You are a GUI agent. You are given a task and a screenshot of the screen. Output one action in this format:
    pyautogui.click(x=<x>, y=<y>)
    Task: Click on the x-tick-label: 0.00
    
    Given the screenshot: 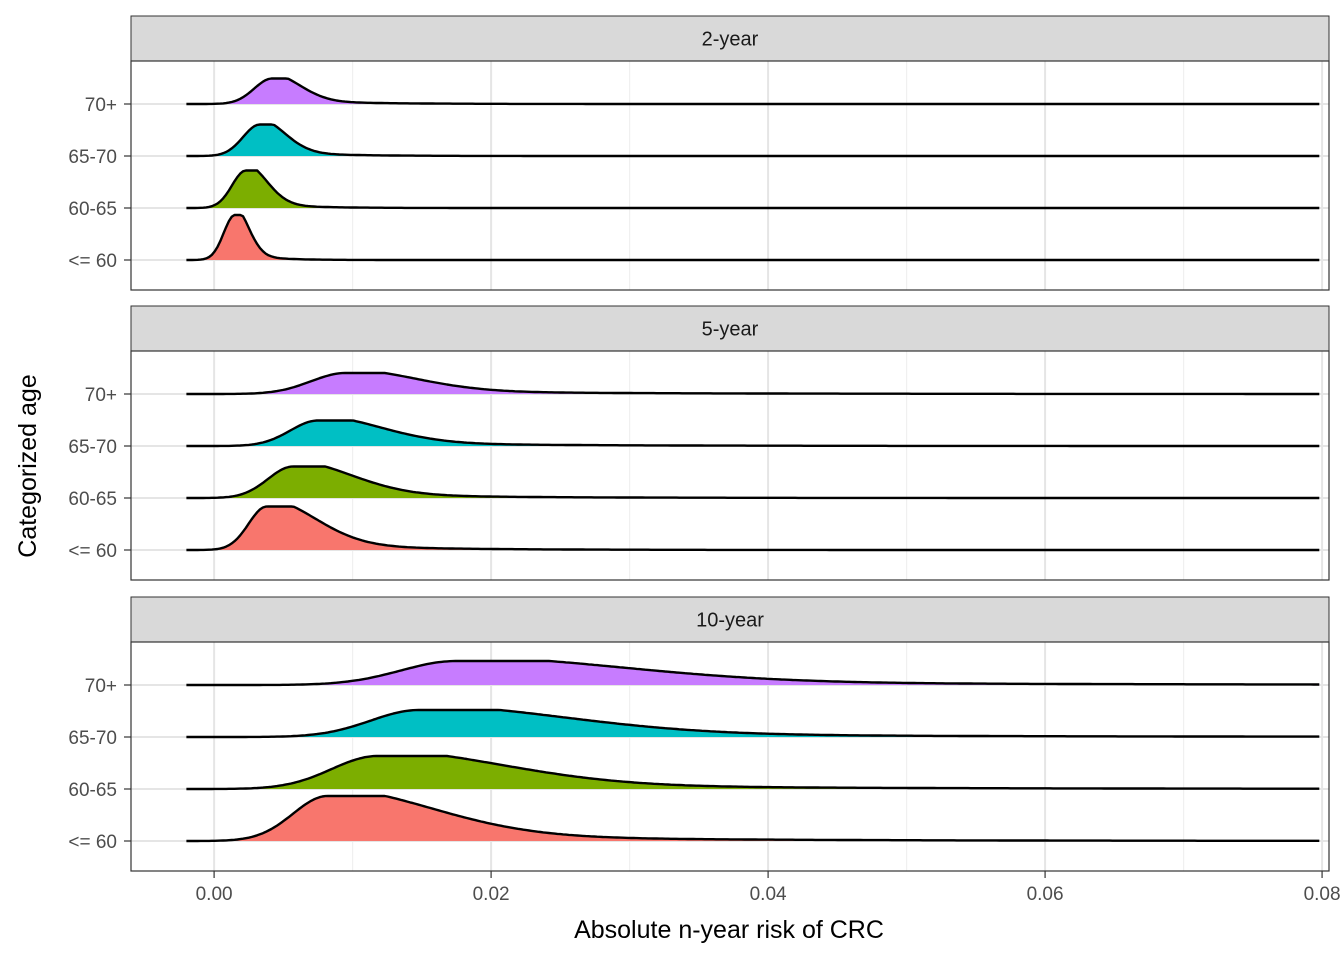 What is the action you would take?
    pyautogui.click(x=214, y=894)
    